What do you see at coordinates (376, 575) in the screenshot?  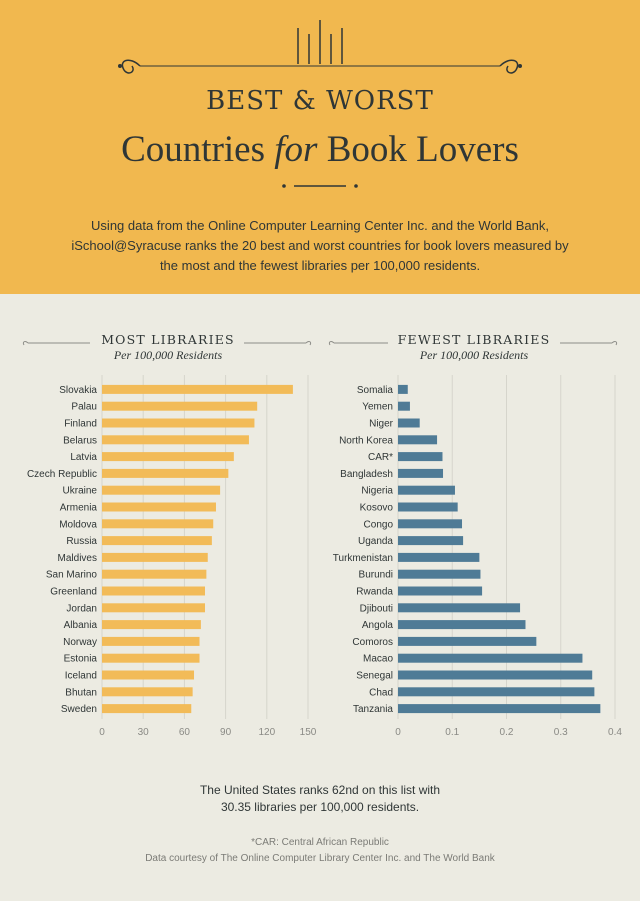 I see `fewest-libraries-category-label: Burundi` at bounding box center [376, 575].